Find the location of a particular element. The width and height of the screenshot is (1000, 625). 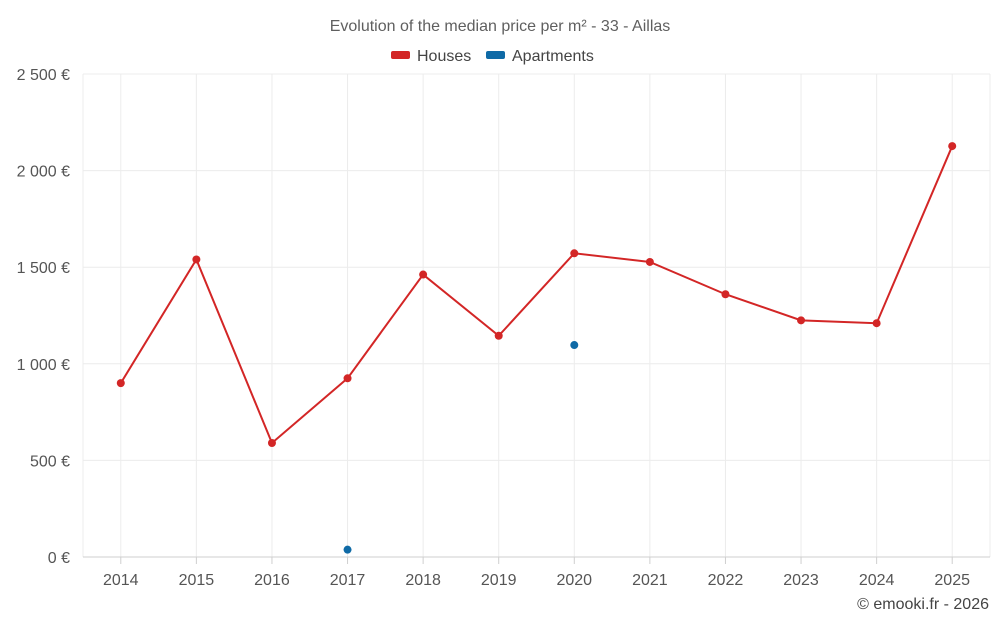

x-tick-label: 2023 is located at coordinates (801, 580).